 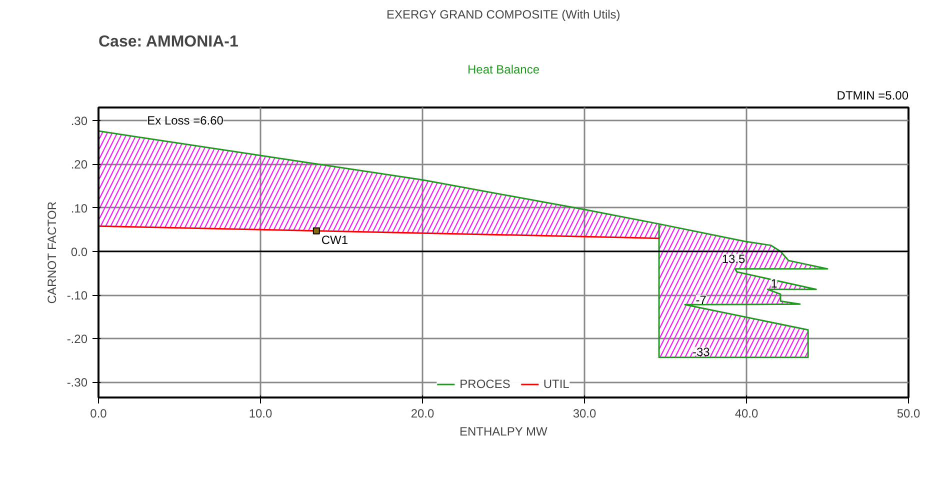 I want to click on legend-label: PROCES, so click(x=485, y=384).